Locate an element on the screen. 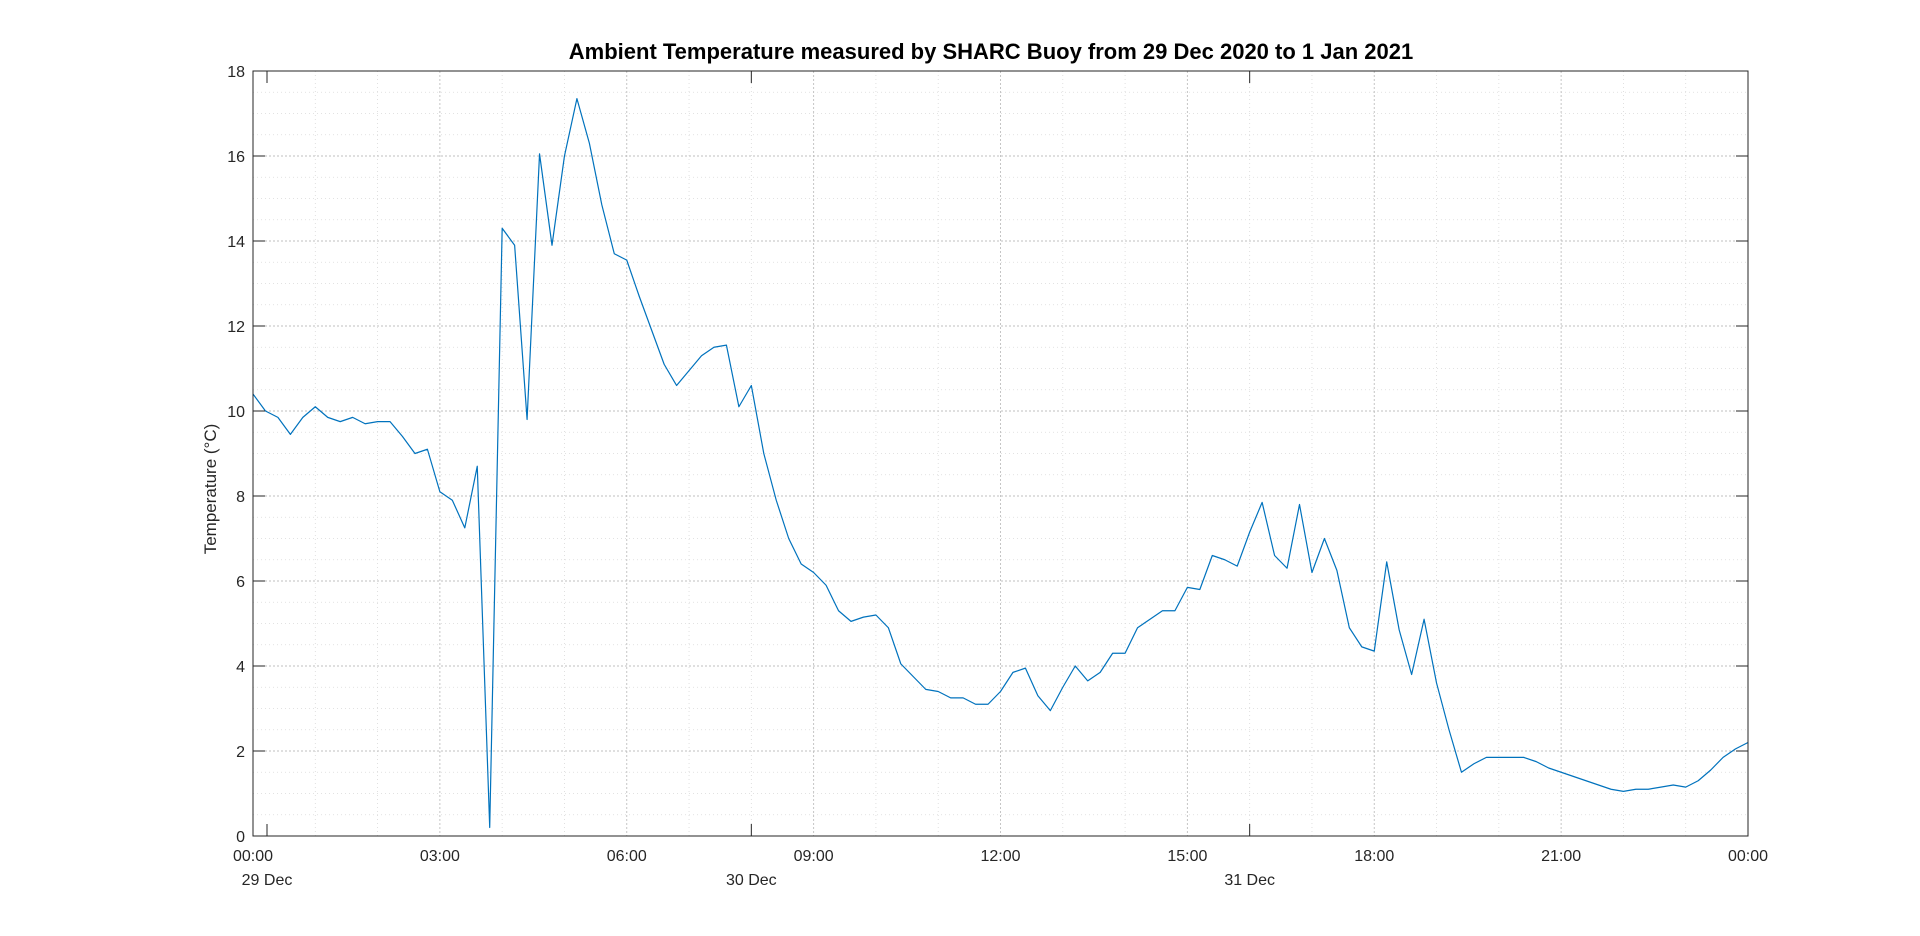  x-tick-label: 03:00 is located at coordinates (440, 856).